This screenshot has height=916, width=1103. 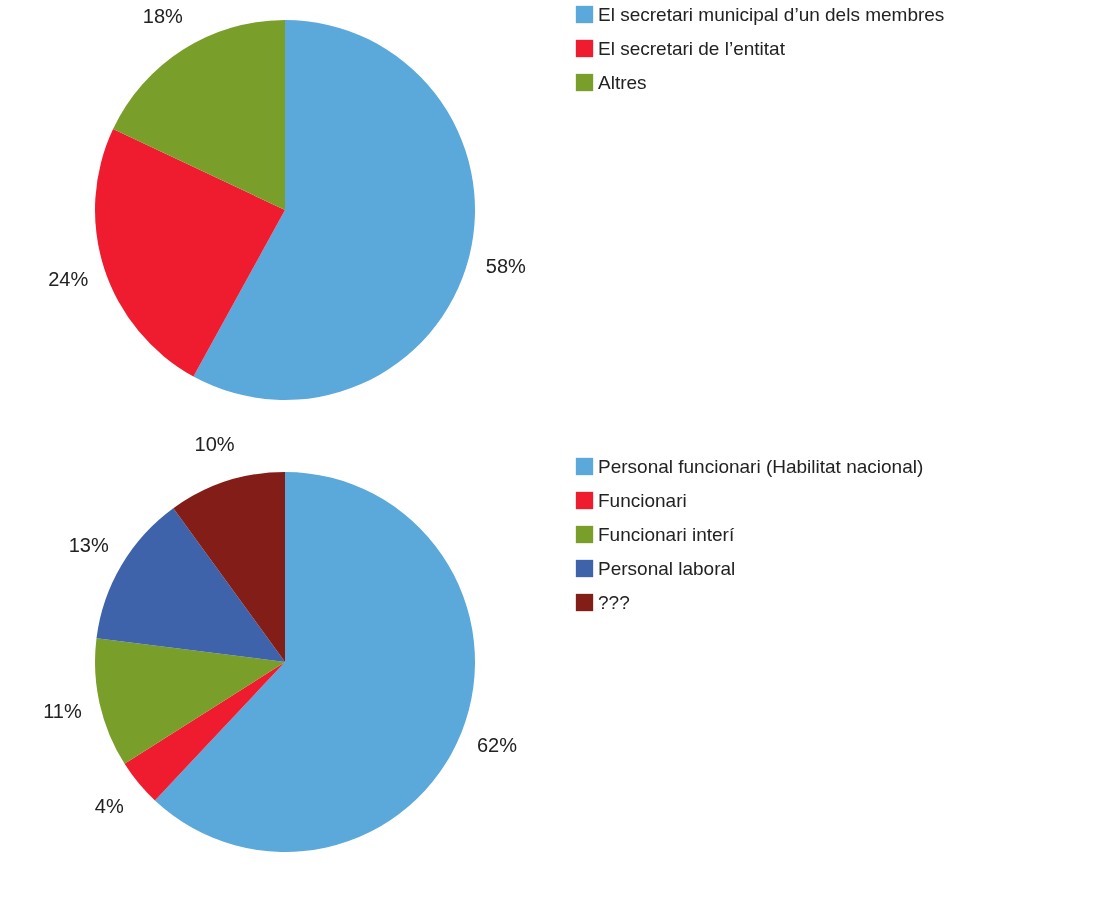 What do you see at coordinates (506, 265) in the screenshot?
I see `data-label: 58%` at bounding box center [506, 265].